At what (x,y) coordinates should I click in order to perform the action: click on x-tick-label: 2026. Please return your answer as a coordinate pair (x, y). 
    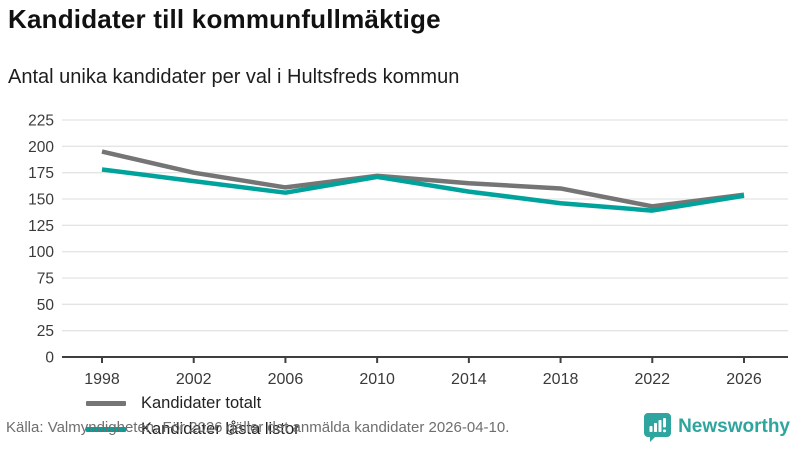
    Looking at the image, I should click on (744, 379).